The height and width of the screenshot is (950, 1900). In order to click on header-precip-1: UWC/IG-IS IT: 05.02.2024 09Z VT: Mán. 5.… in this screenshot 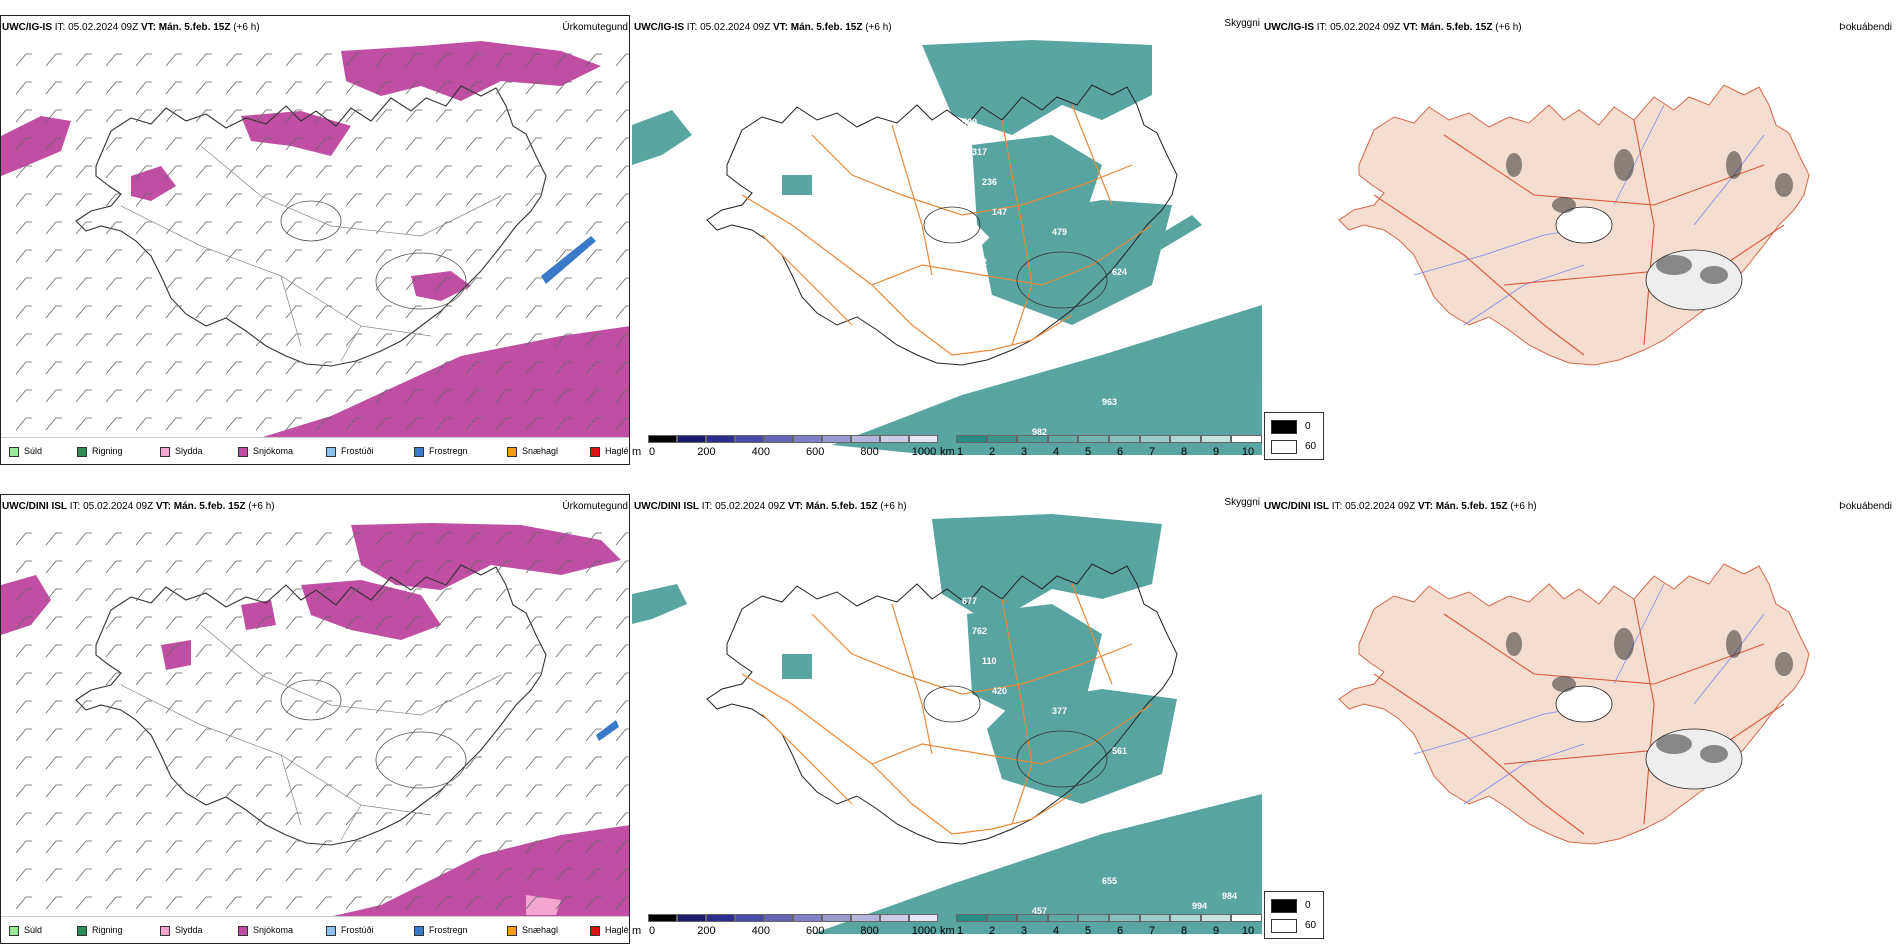, I will do `click(131, 27)`.